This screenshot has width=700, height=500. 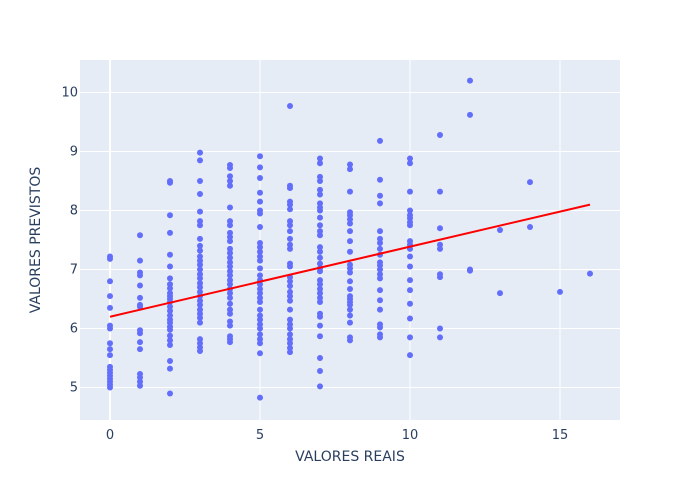 What do you see at coordinates (74, 270) in the screenshot?
I see `y-tick-label: 7` at bounding box center [74, 270].